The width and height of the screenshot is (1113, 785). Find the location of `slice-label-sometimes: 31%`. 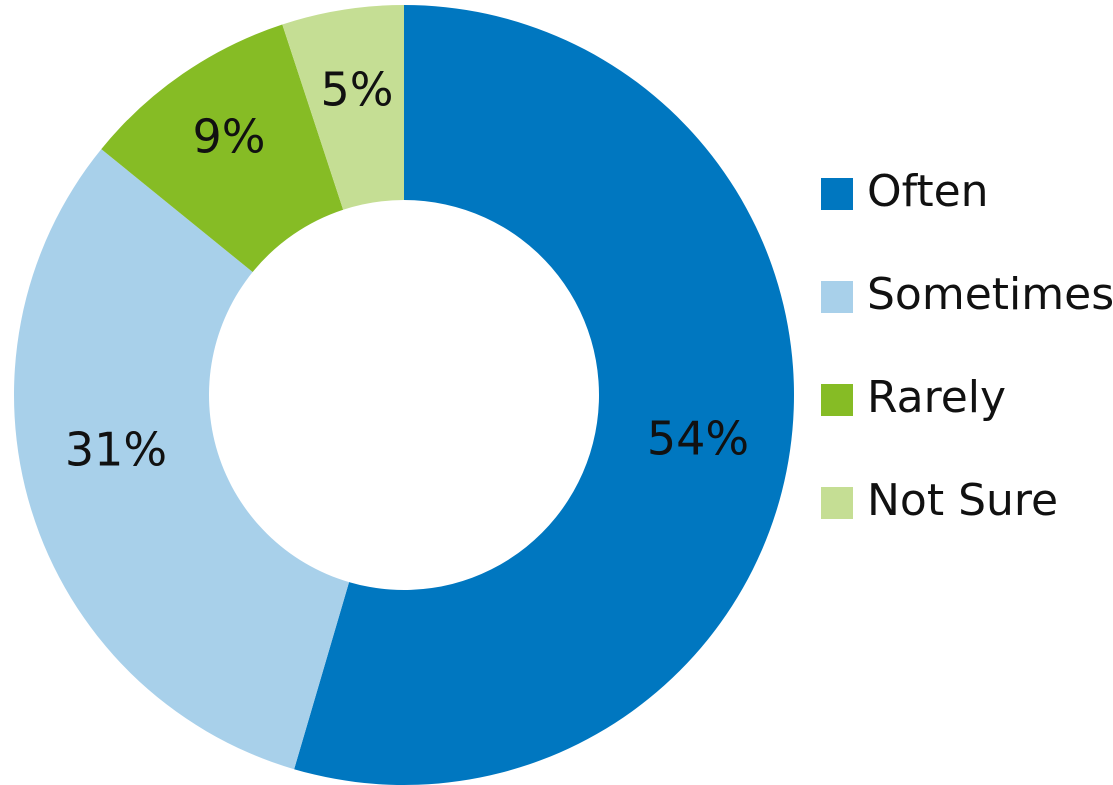

slice-label-sometimes: 31% is located at coordinates (116, 450).